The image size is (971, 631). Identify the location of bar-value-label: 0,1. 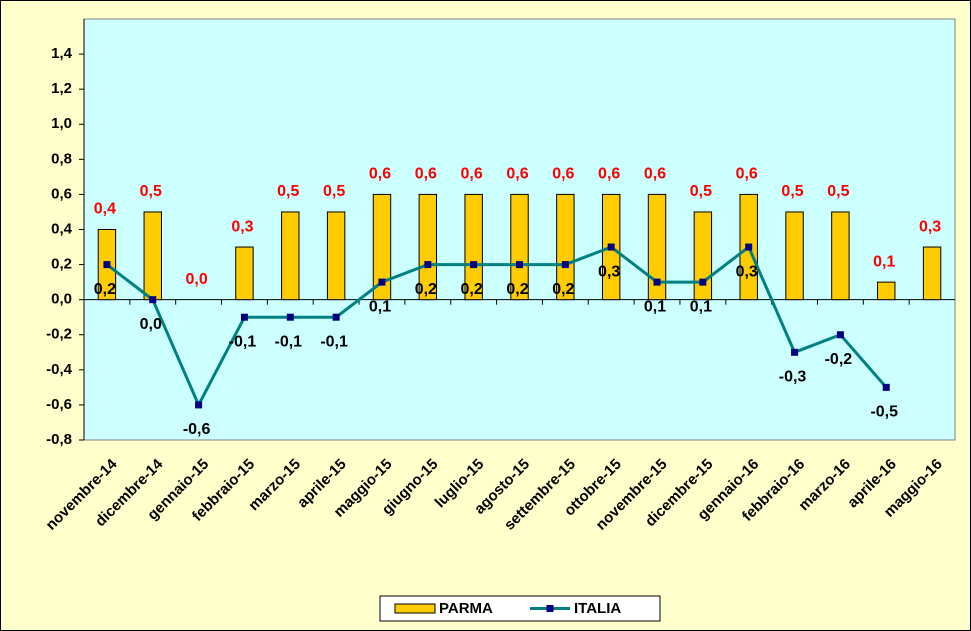
(884, 261).